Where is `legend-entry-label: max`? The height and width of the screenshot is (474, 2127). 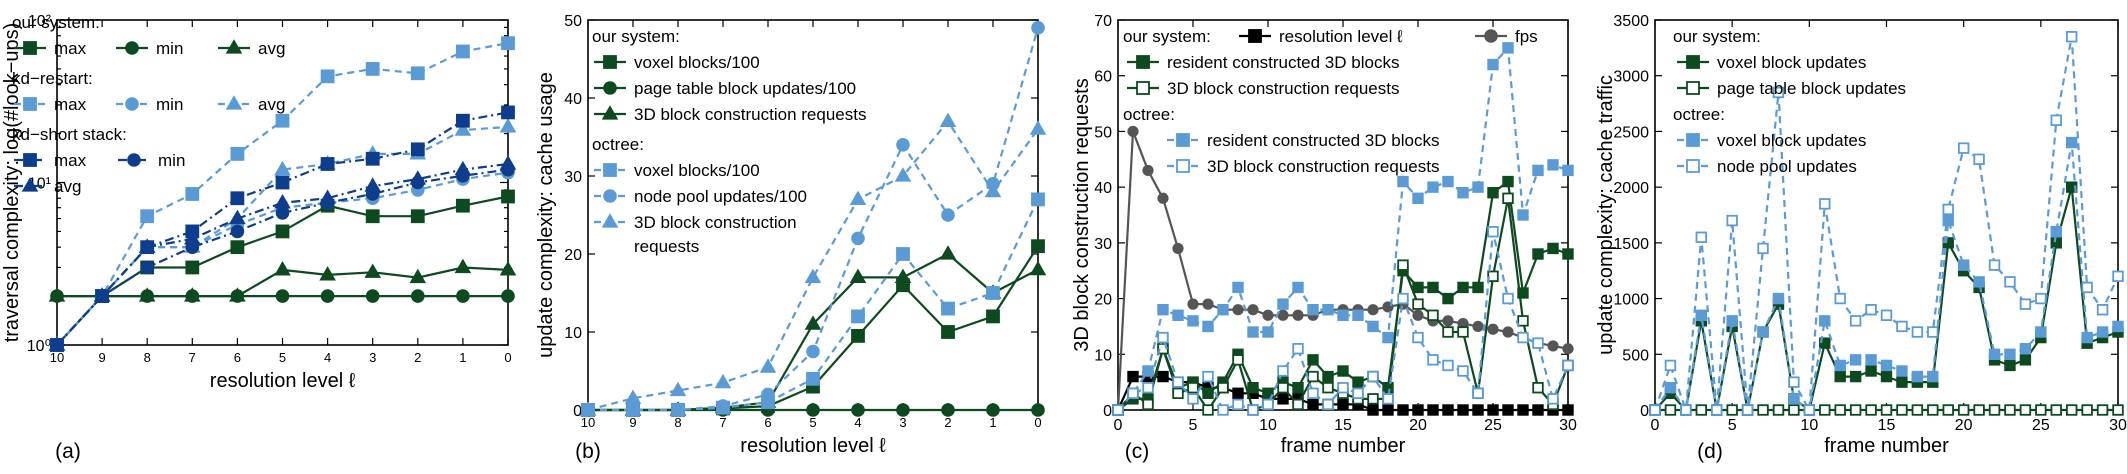 legend-entry-label: max is located at coordinates (70, 104).